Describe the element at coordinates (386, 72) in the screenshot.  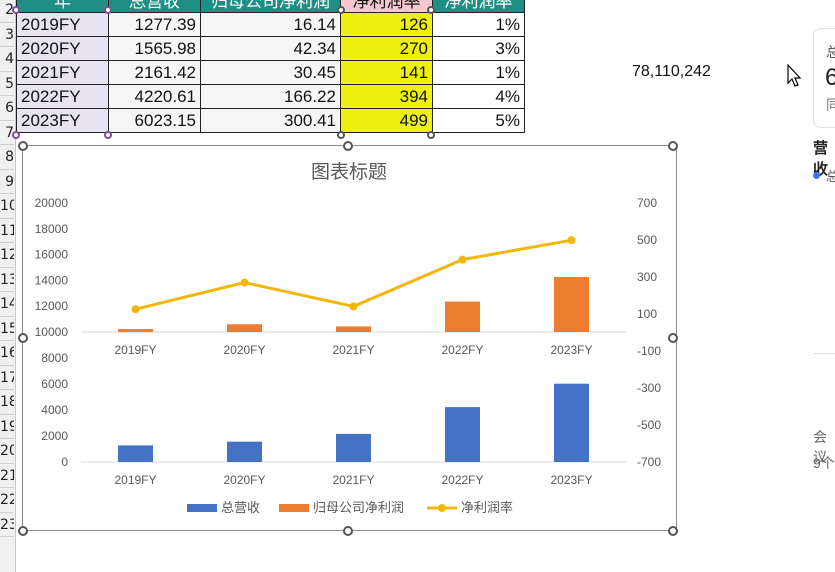
I see `net-margin-value-cell: 141` at that location.